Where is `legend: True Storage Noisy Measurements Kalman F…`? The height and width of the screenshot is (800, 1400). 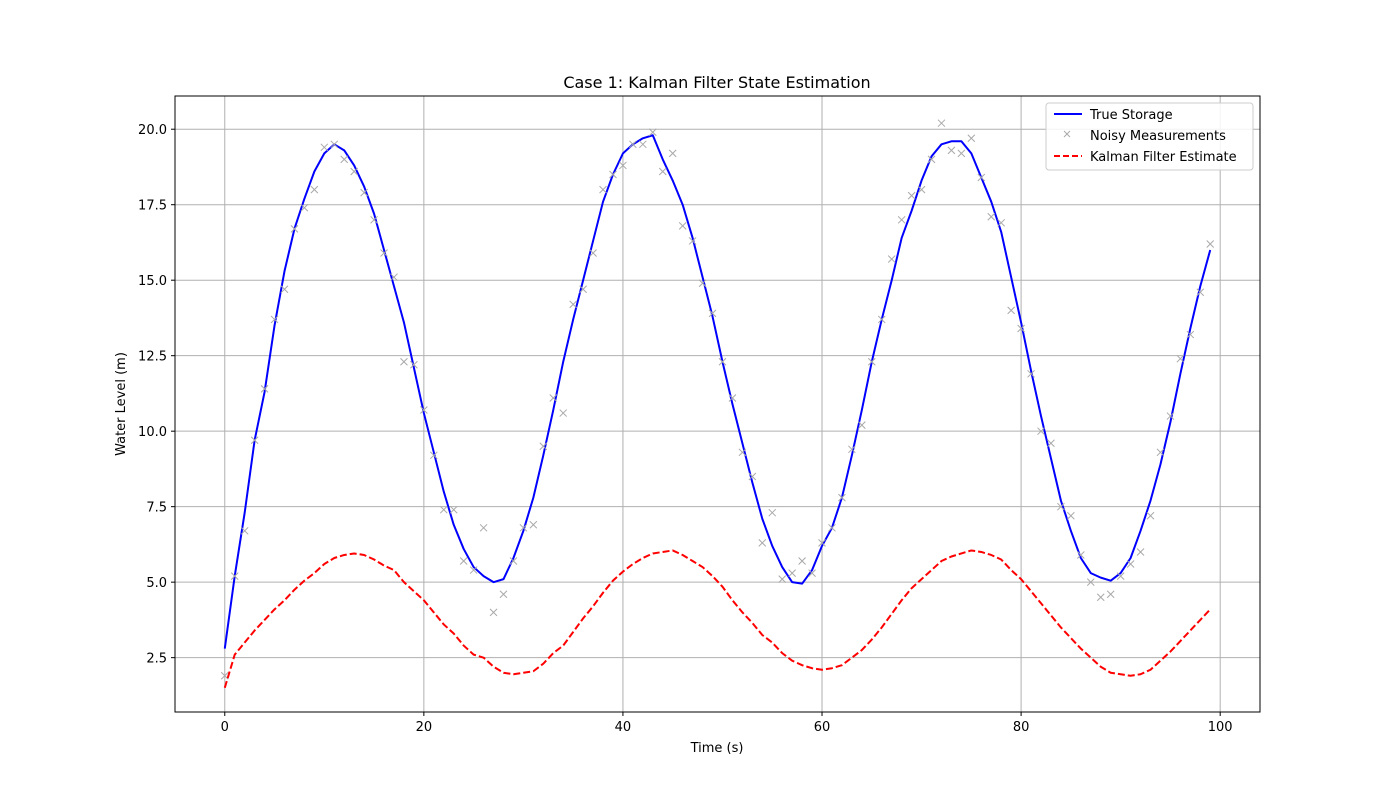
legend: True Storage Noisy Measurements Kalman F… is located at coordinates (1149, 136).